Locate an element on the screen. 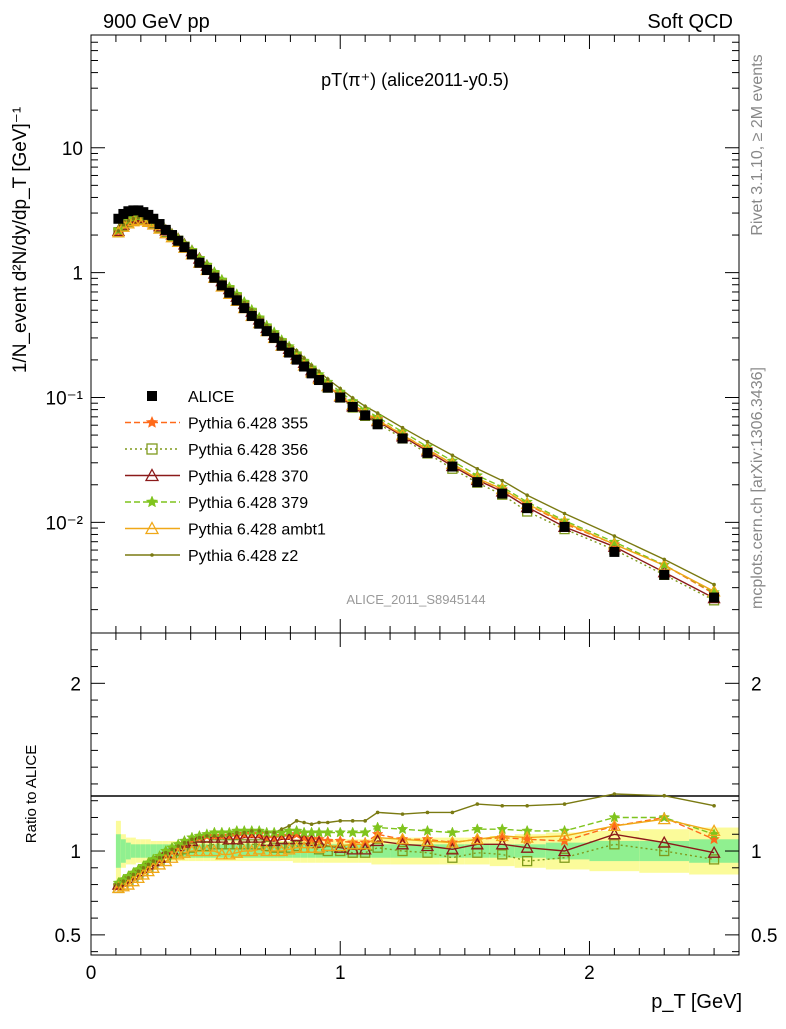 Image resolution: width=786 pixels, height=1029 pixels. rivet-label: Rivet 3.1.10, ≥ 2M events is located at coordinates (757, 144).